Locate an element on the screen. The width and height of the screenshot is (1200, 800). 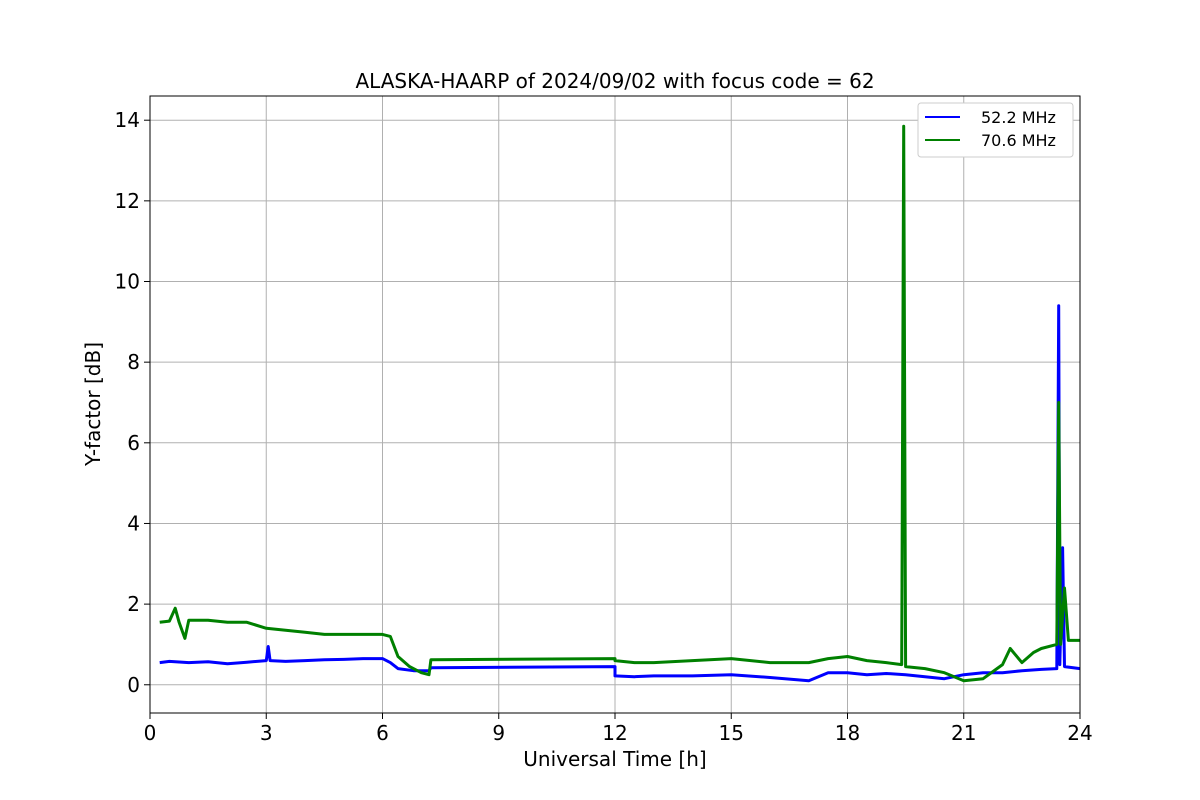
y-tick-label: 2 is located at coordinates (133, 604).